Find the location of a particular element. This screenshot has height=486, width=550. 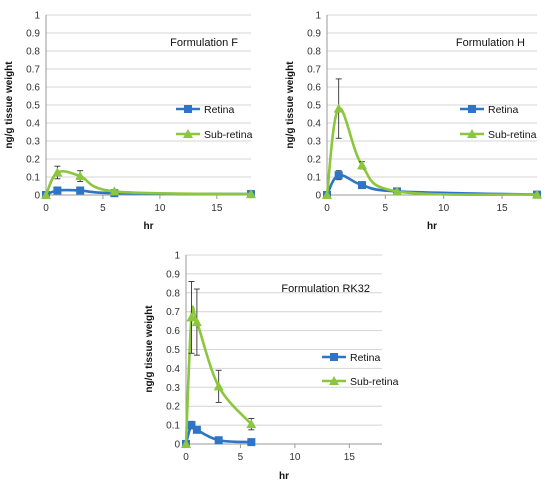

chart-title: Formulation H is located at coordinates (490, 43).